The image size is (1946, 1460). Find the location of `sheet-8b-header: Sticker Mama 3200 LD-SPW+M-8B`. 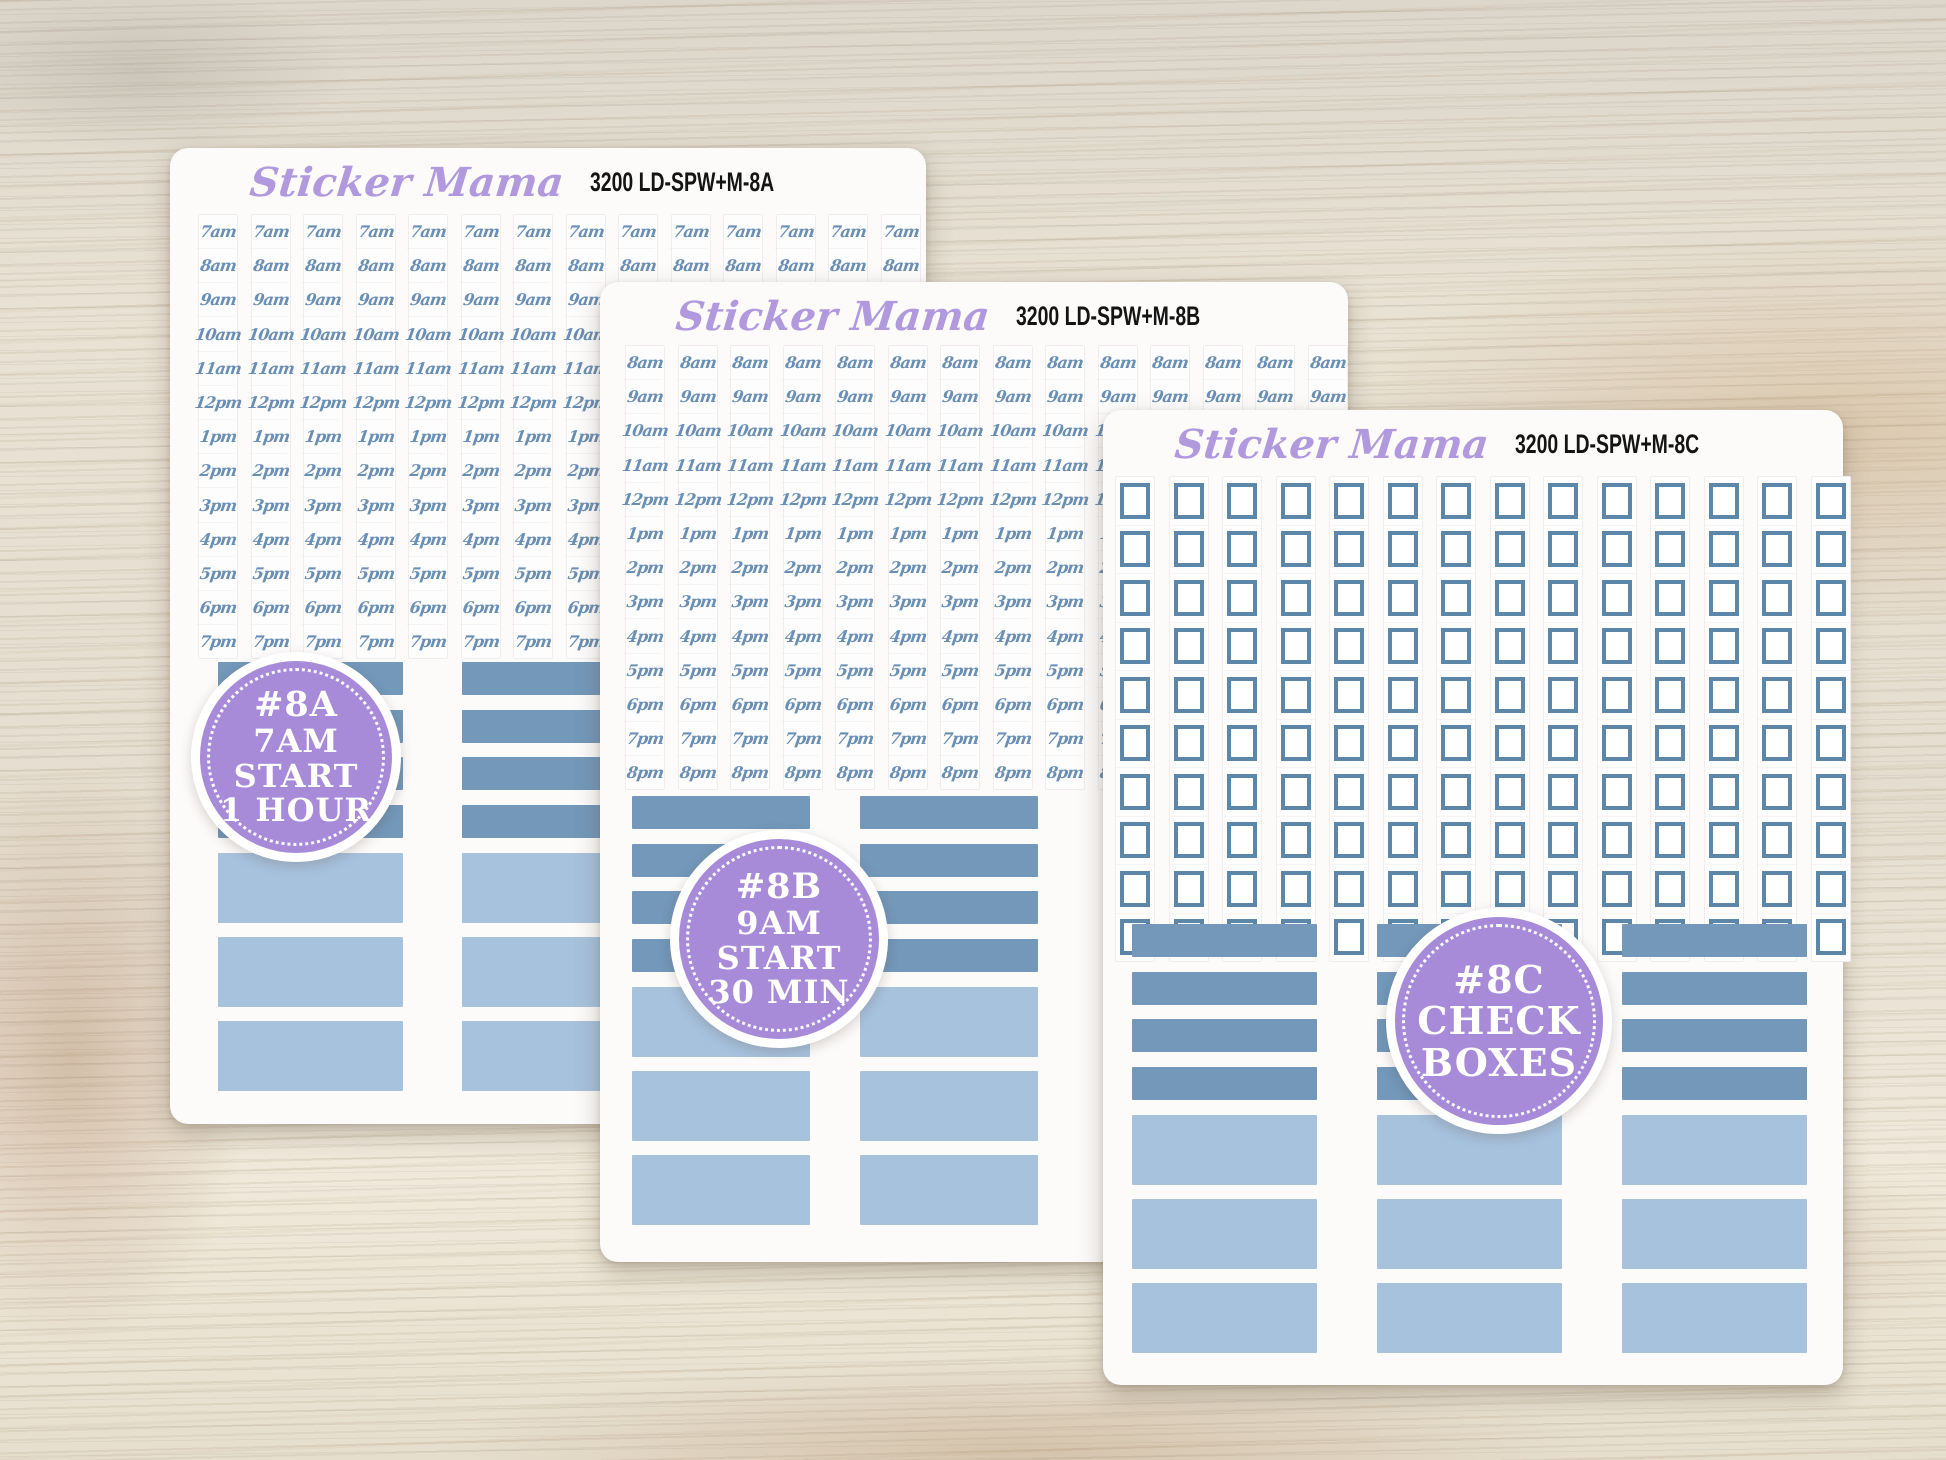

sheet-8b-header: Sticker Mama 3200 LD-SPW+M-8B is located at coordinates (974, 316).